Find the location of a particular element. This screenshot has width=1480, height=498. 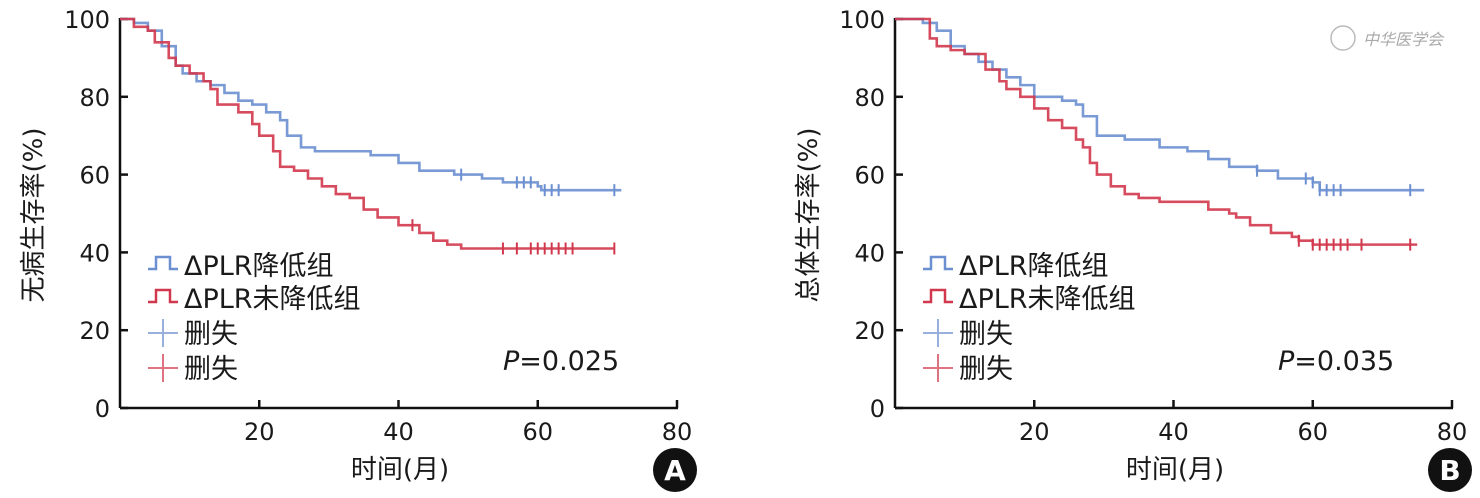

p-value-annotation: P=0.035 is located at coordinates (1336, 361).